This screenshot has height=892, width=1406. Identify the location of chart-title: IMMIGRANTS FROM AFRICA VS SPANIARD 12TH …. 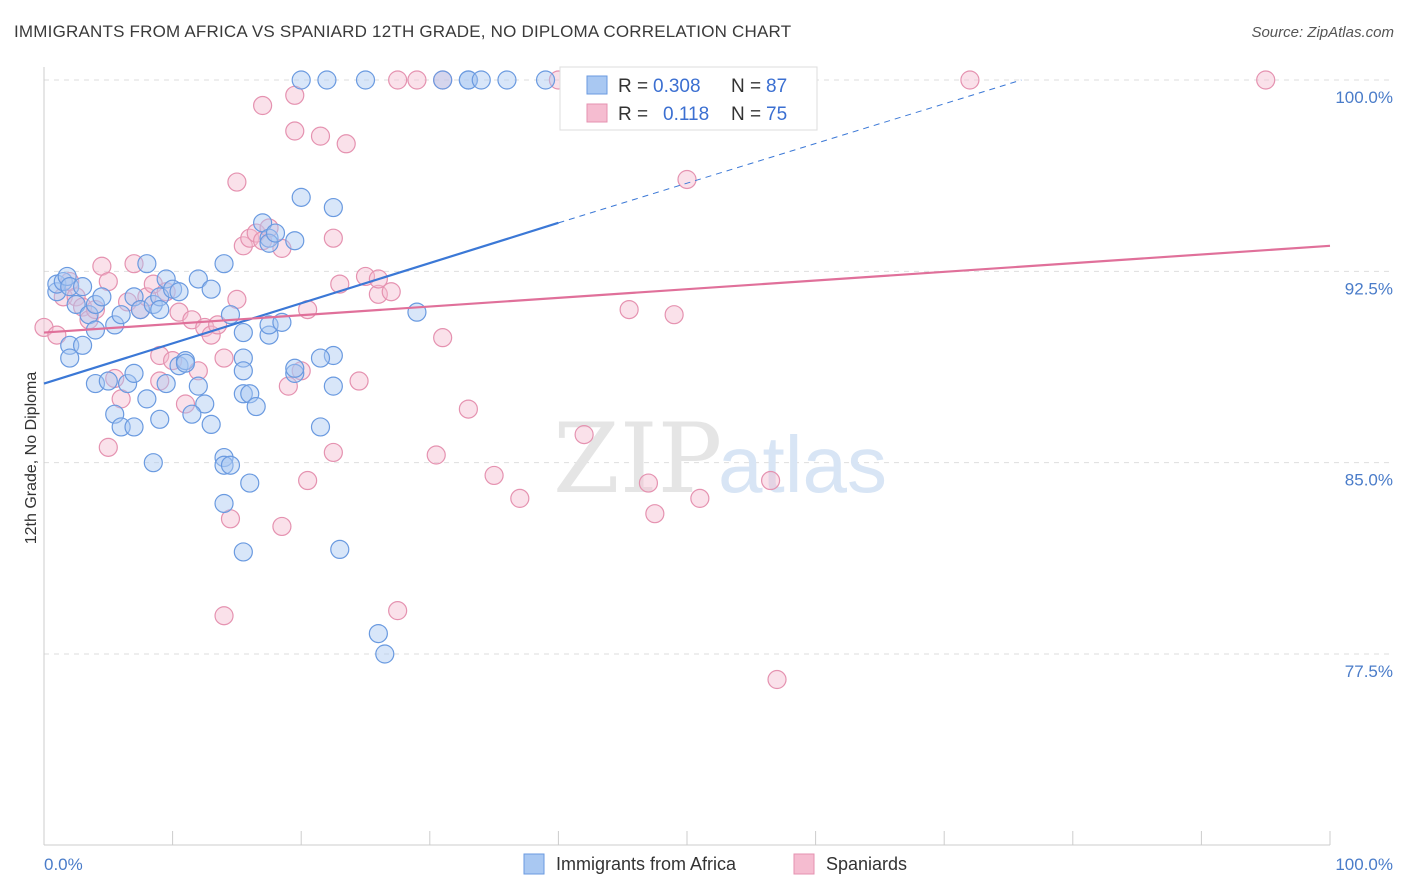
(403, 31).